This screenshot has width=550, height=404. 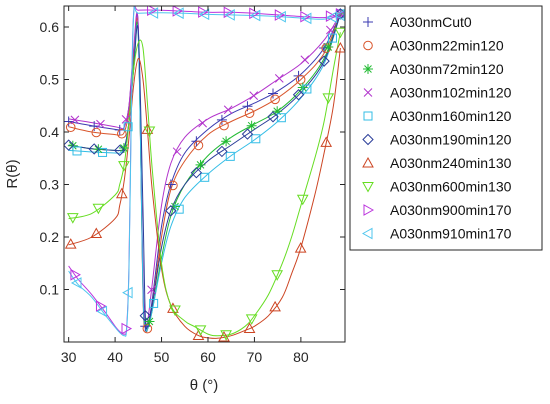 I want to click on x-tick-label: 50, so click(x=162, y=357).